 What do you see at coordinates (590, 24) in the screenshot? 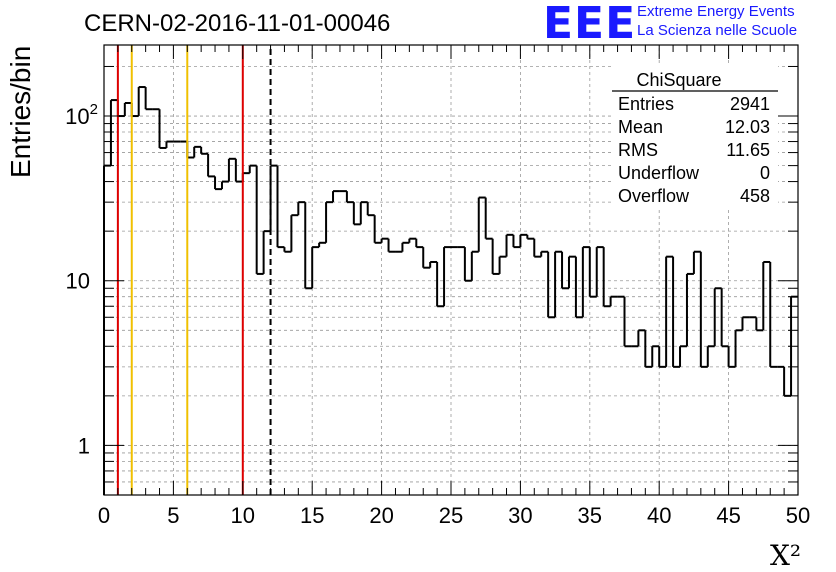
I see `eee-logo: EEE` at bounding box center [590, 24].